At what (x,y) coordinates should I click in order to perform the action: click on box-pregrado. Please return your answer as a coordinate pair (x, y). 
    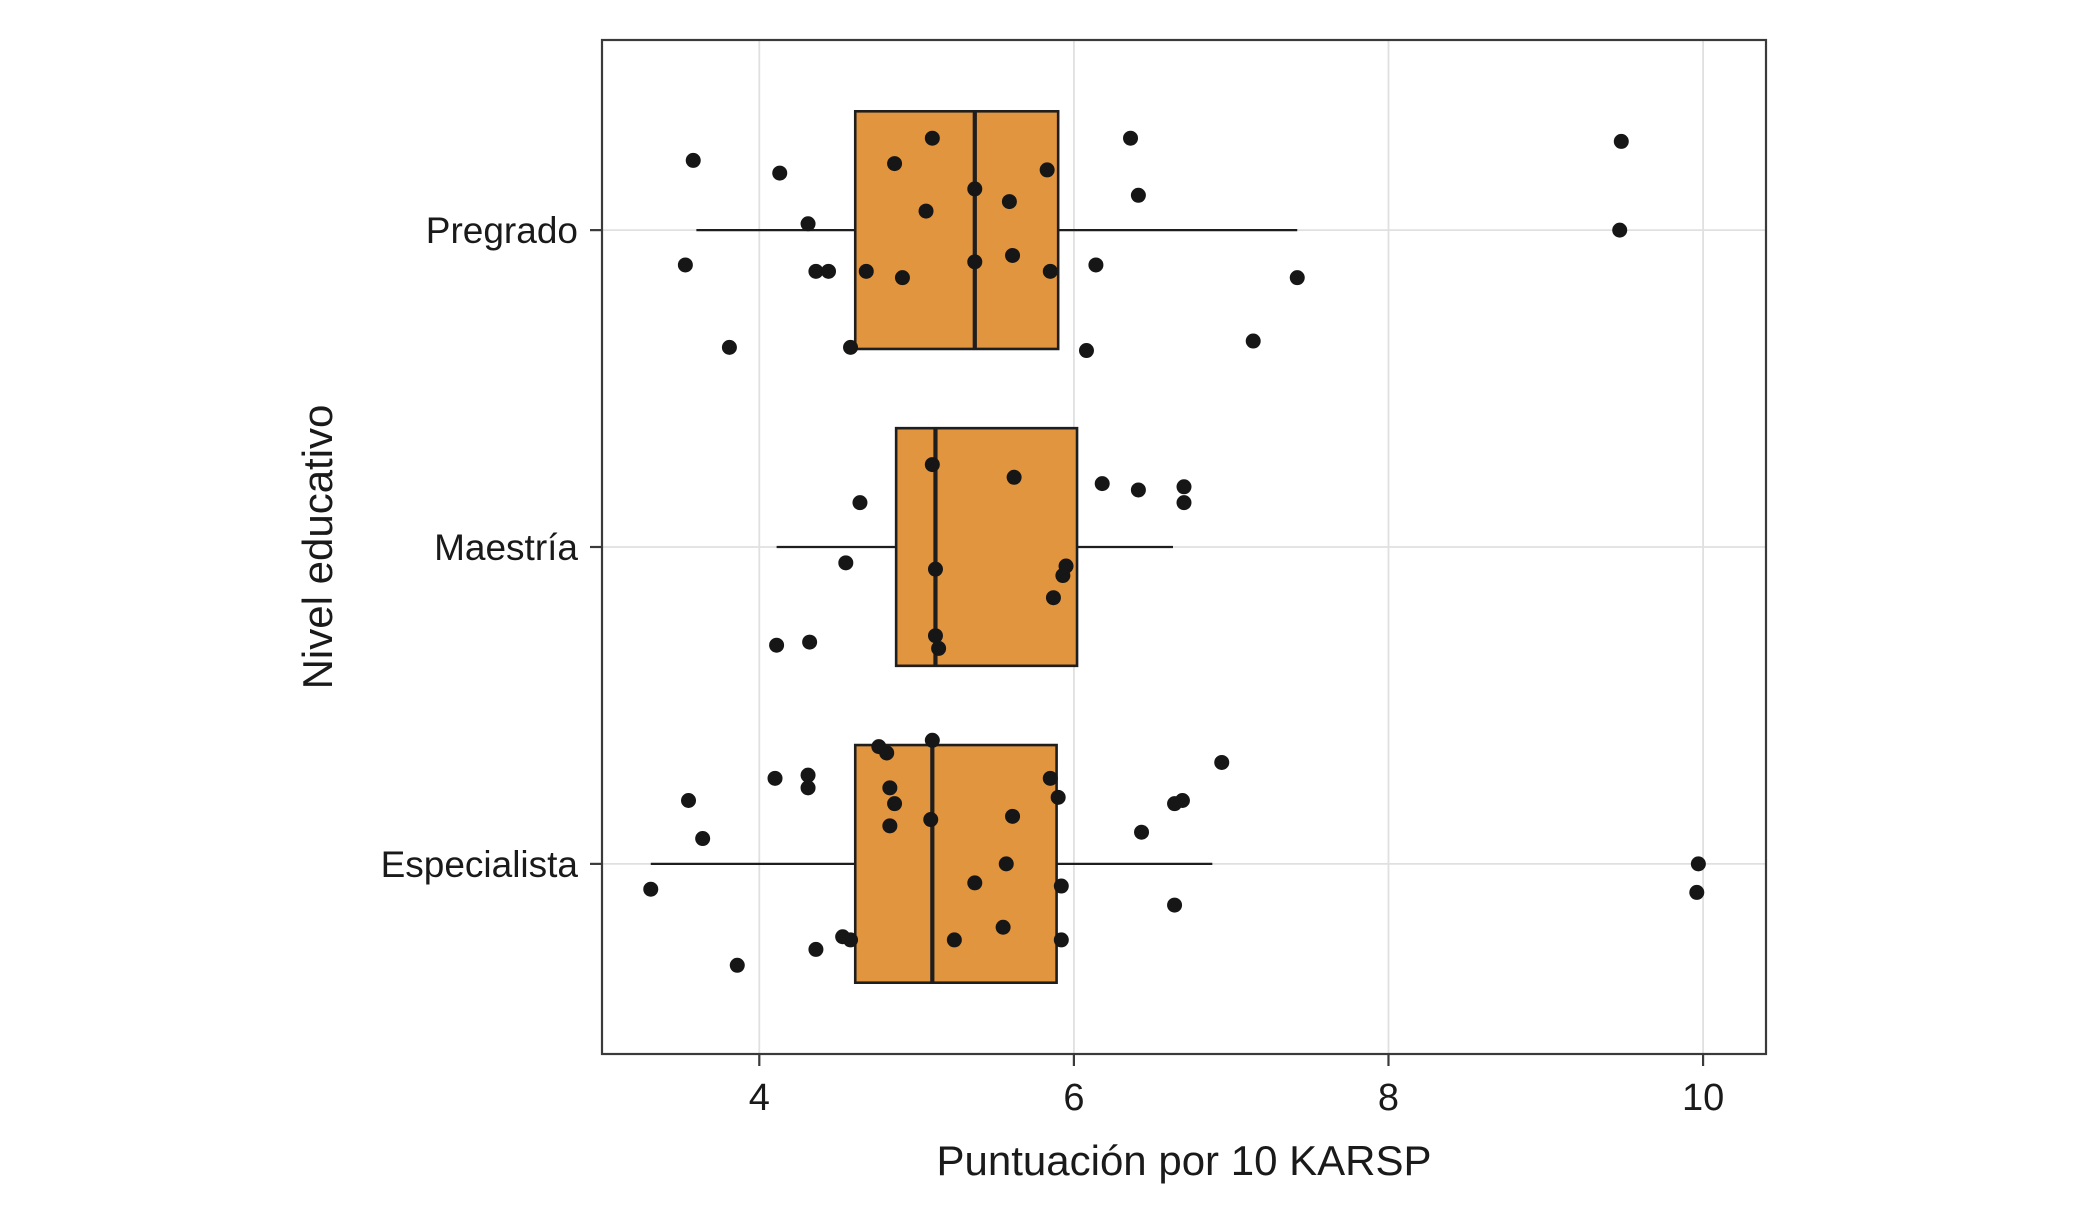
    Looking at the image, I should click on (956, 230).